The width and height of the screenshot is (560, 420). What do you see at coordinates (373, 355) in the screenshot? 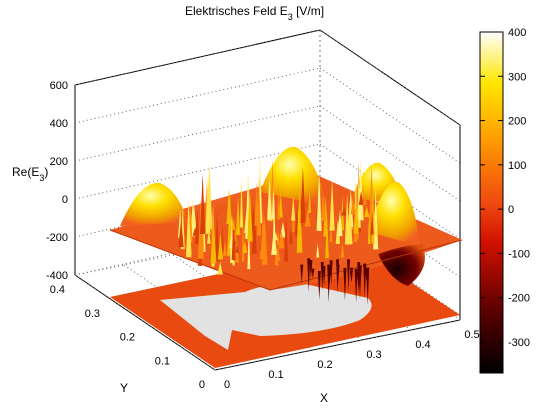
I see `x-tick-label: 0.3` at bounding box center [373, 355].